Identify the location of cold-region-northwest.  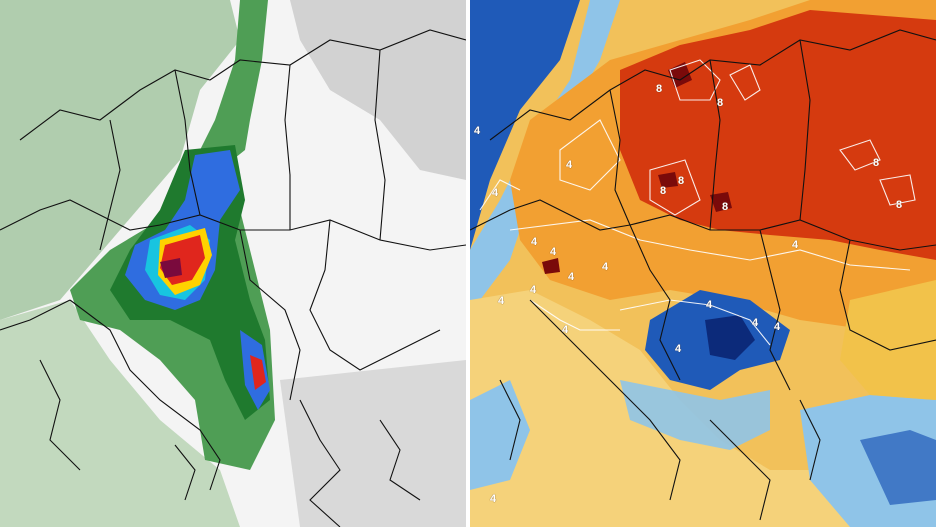
(525, 125).